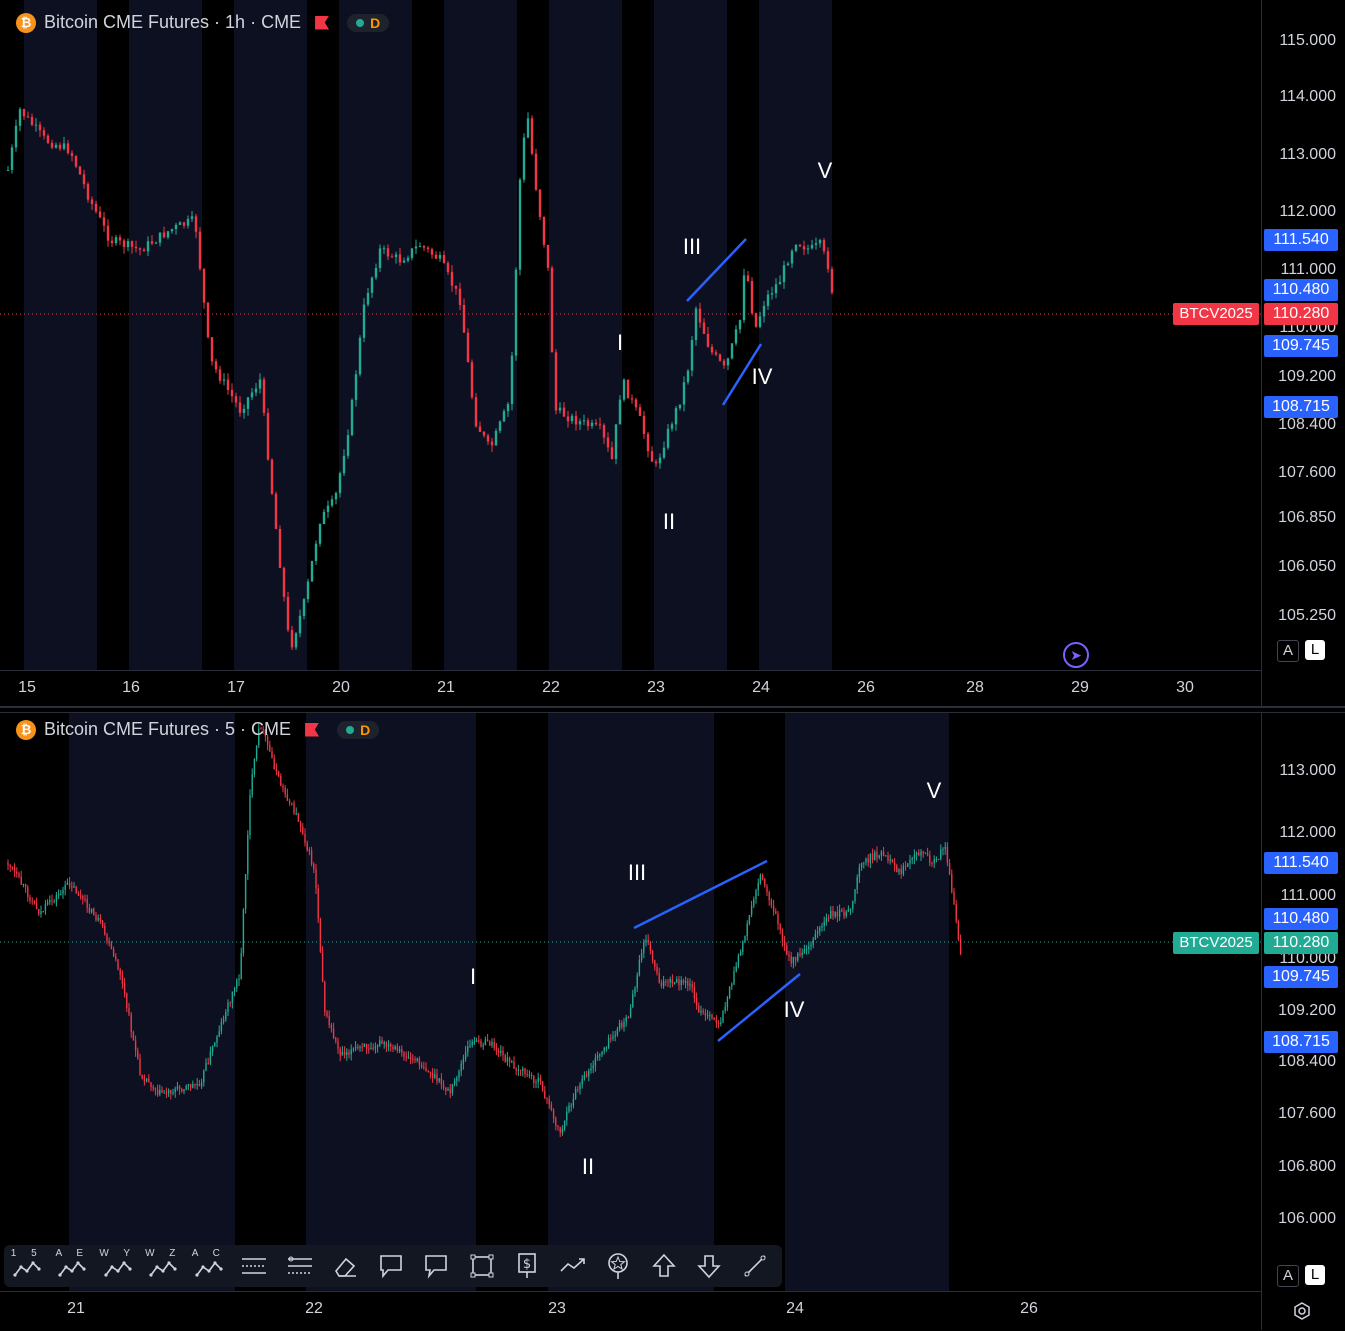 Image resolution: width=1345 pixels, height=1331 pixels. I want to click on eraser-icon, so click(346, 1267).